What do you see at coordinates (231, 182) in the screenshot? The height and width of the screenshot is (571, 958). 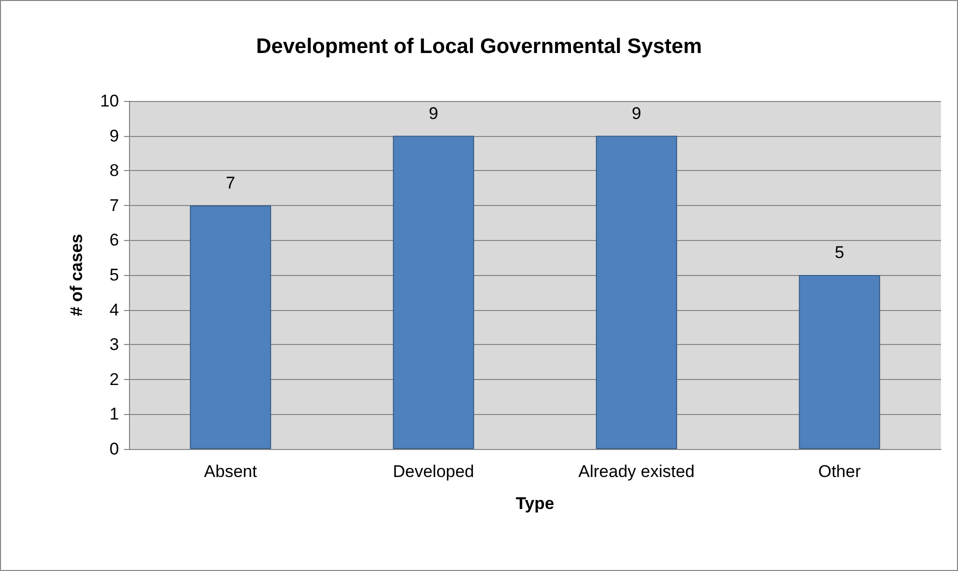 I see `data-label: 7` at bounding box center [231, 182].